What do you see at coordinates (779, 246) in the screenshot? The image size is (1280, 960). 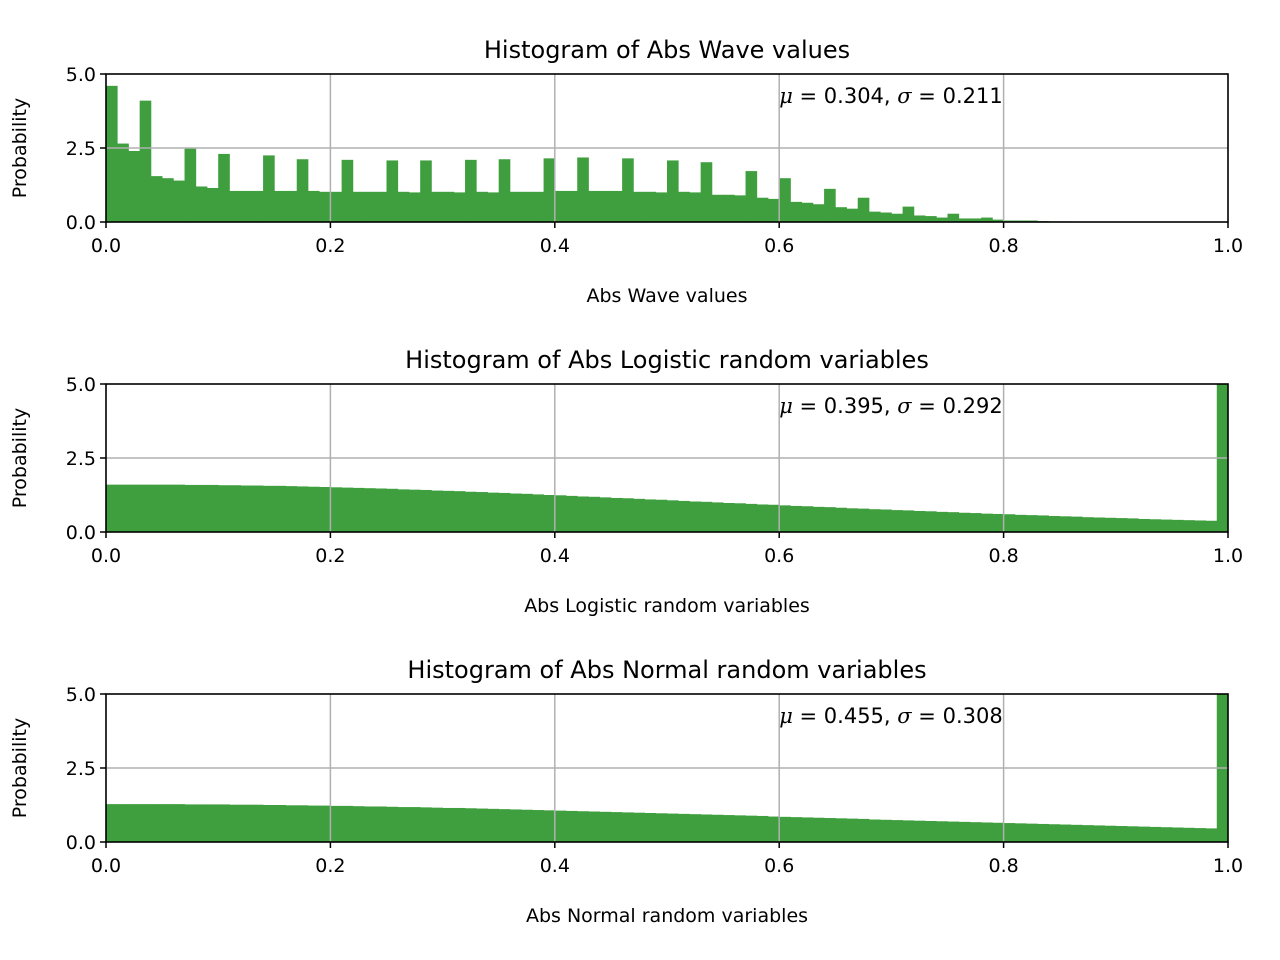 I see `x-tick-label: 0.6` at bounding box center [779, 246].